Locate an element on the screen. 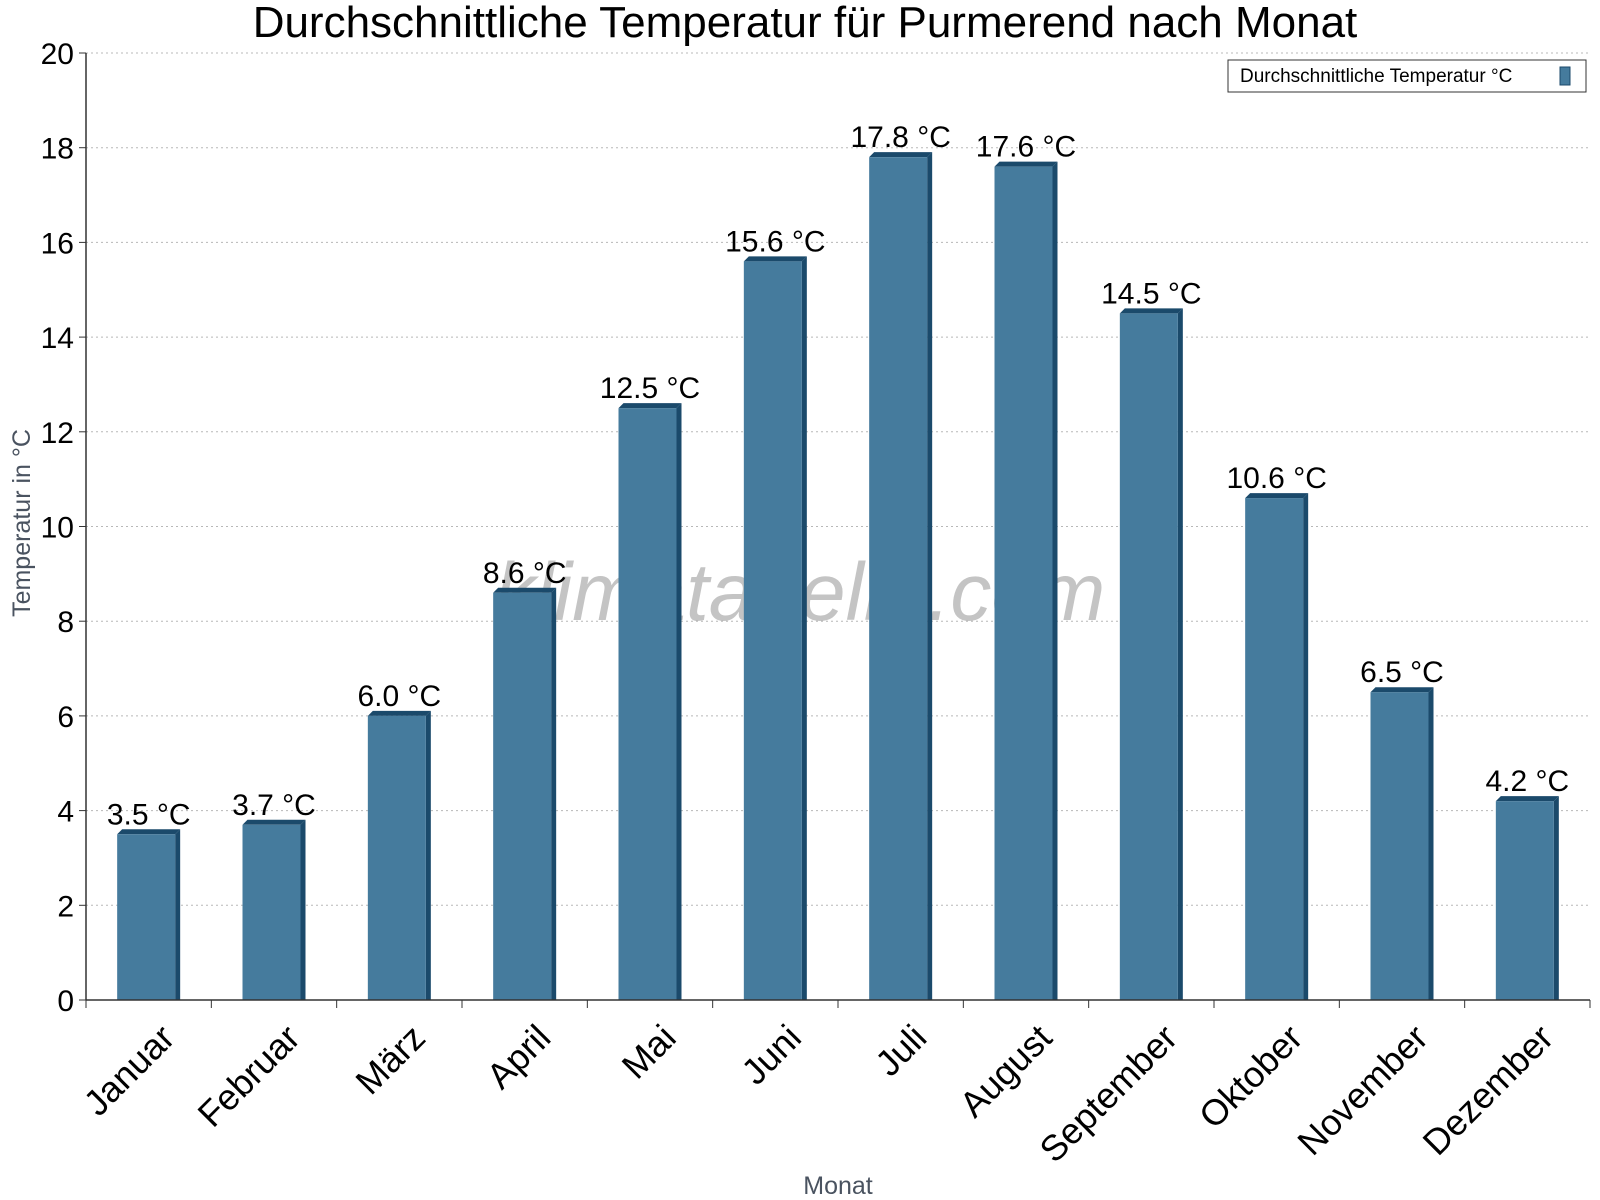 The width and height of the screenshot is (1600, 1200). legend-label: Durchschnittliche Temperatur °C is located at coordinates (1376, 76).